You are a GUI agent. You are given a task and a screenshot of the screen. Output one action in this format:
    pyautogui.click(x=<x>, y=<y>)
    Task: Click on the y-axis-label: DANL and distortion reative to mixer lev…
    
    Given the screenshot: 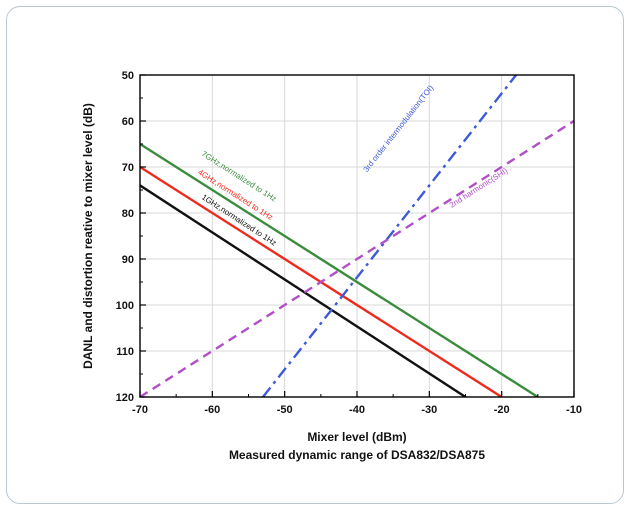 What is the action you would take?
    pyautogui.click(x=88, y=236)
    